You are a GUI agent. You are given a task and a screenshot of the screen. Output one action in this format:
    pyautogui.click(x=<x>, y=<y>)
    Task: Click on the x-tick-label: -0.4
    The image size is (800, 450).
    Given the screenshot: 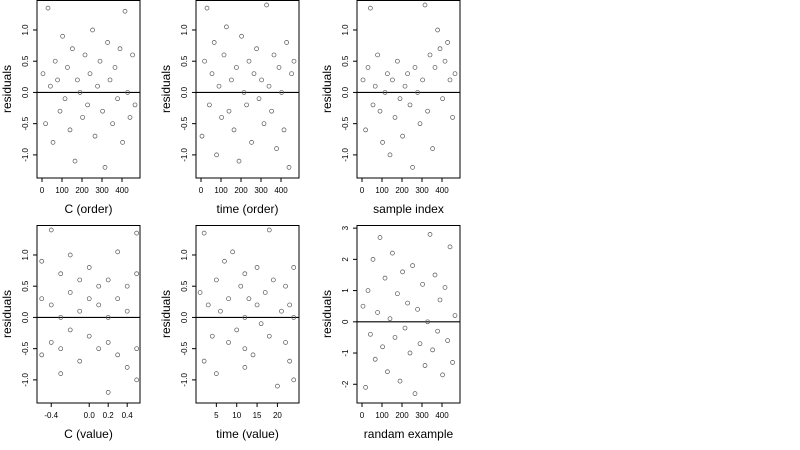 What is the action you would take?
    pyautogui.click(x=51, y=415)
    